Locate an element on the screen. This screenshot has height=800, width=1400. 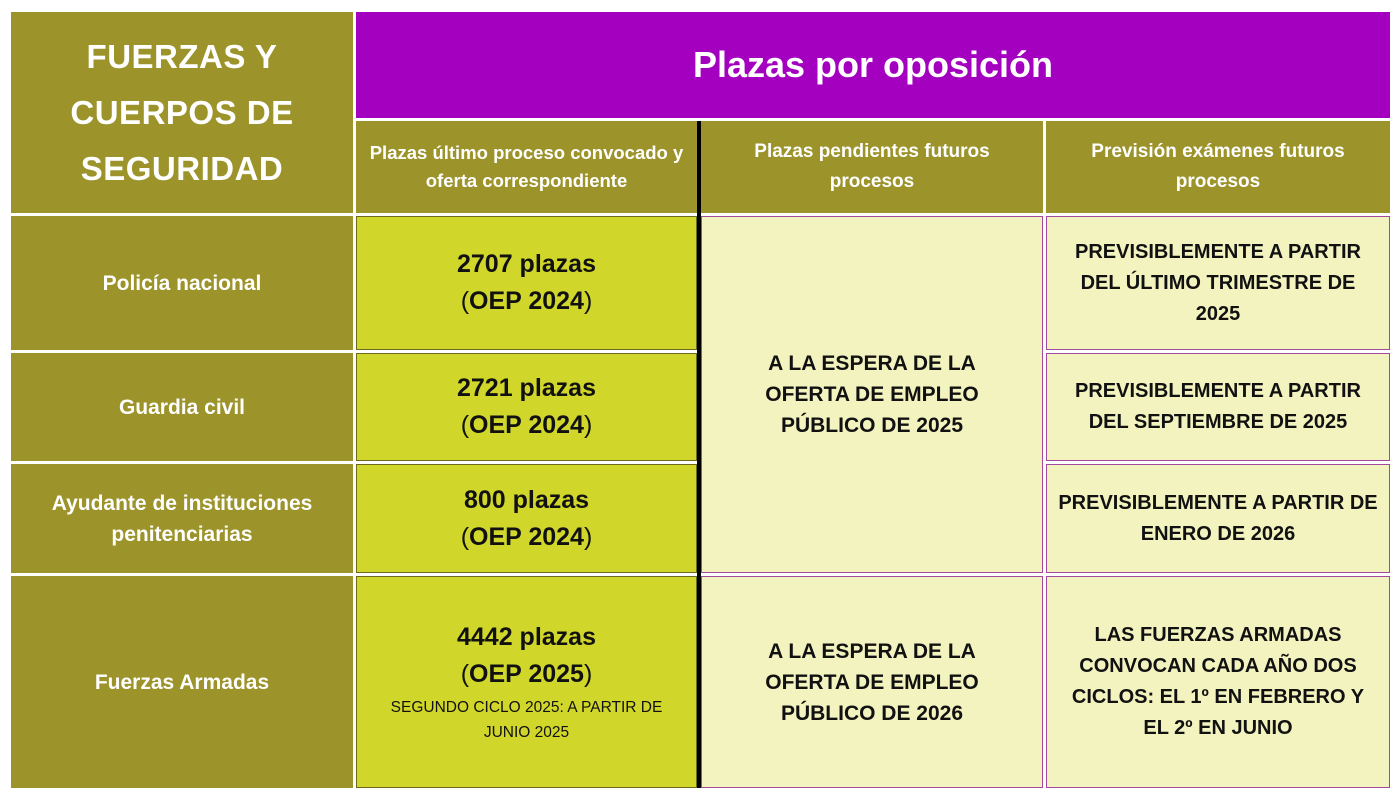
corner-title-cell: FUERZAS Y CUERPOS DE SEGURIDAD is located at coordinates (182, 112).